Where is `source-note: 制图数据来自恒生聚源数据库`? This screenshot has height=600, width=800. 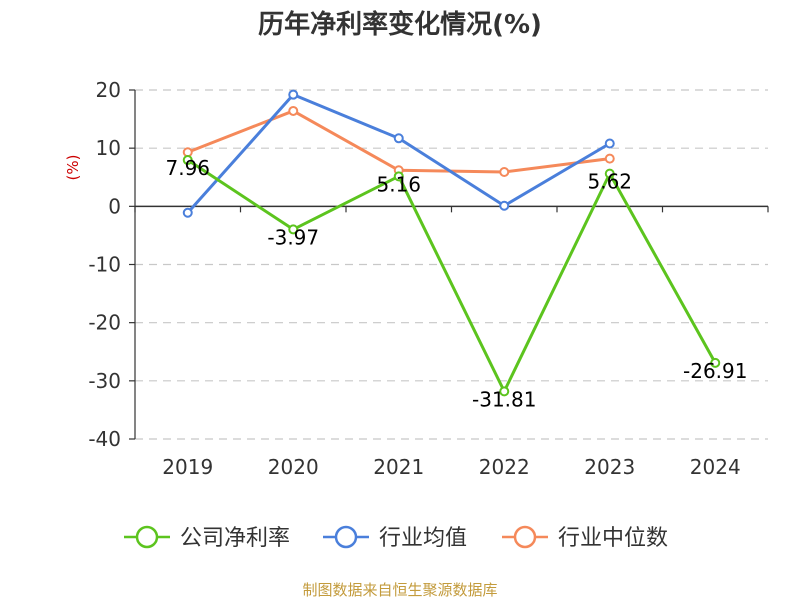 source-note: 制图数据来自恒生聚源数据库 is located at coordinates (400, 590).